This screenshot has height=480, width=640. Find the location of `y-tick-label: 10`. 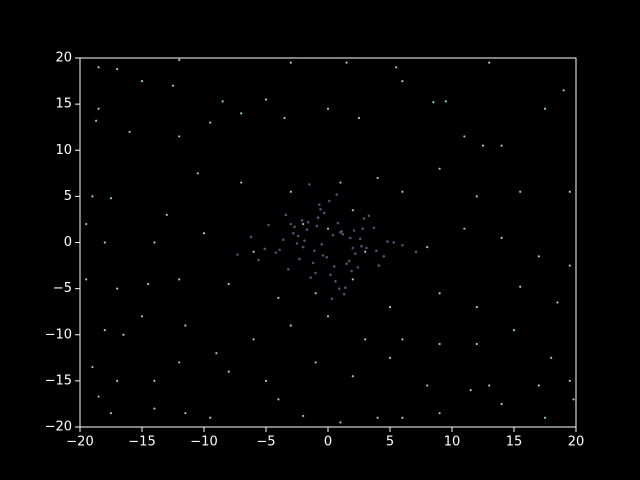

y-tick-label: 10 is located at coordinates (63, 150).